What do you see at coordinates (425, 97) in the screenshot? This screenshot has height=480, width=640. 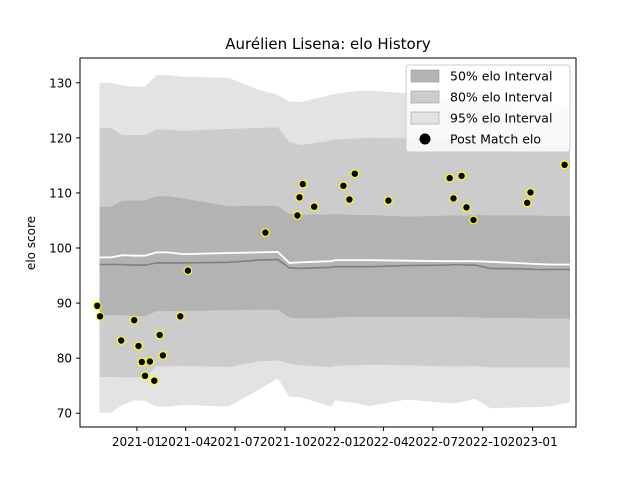 I see `legend-swatch-band80` at bounding box center [425, 97].